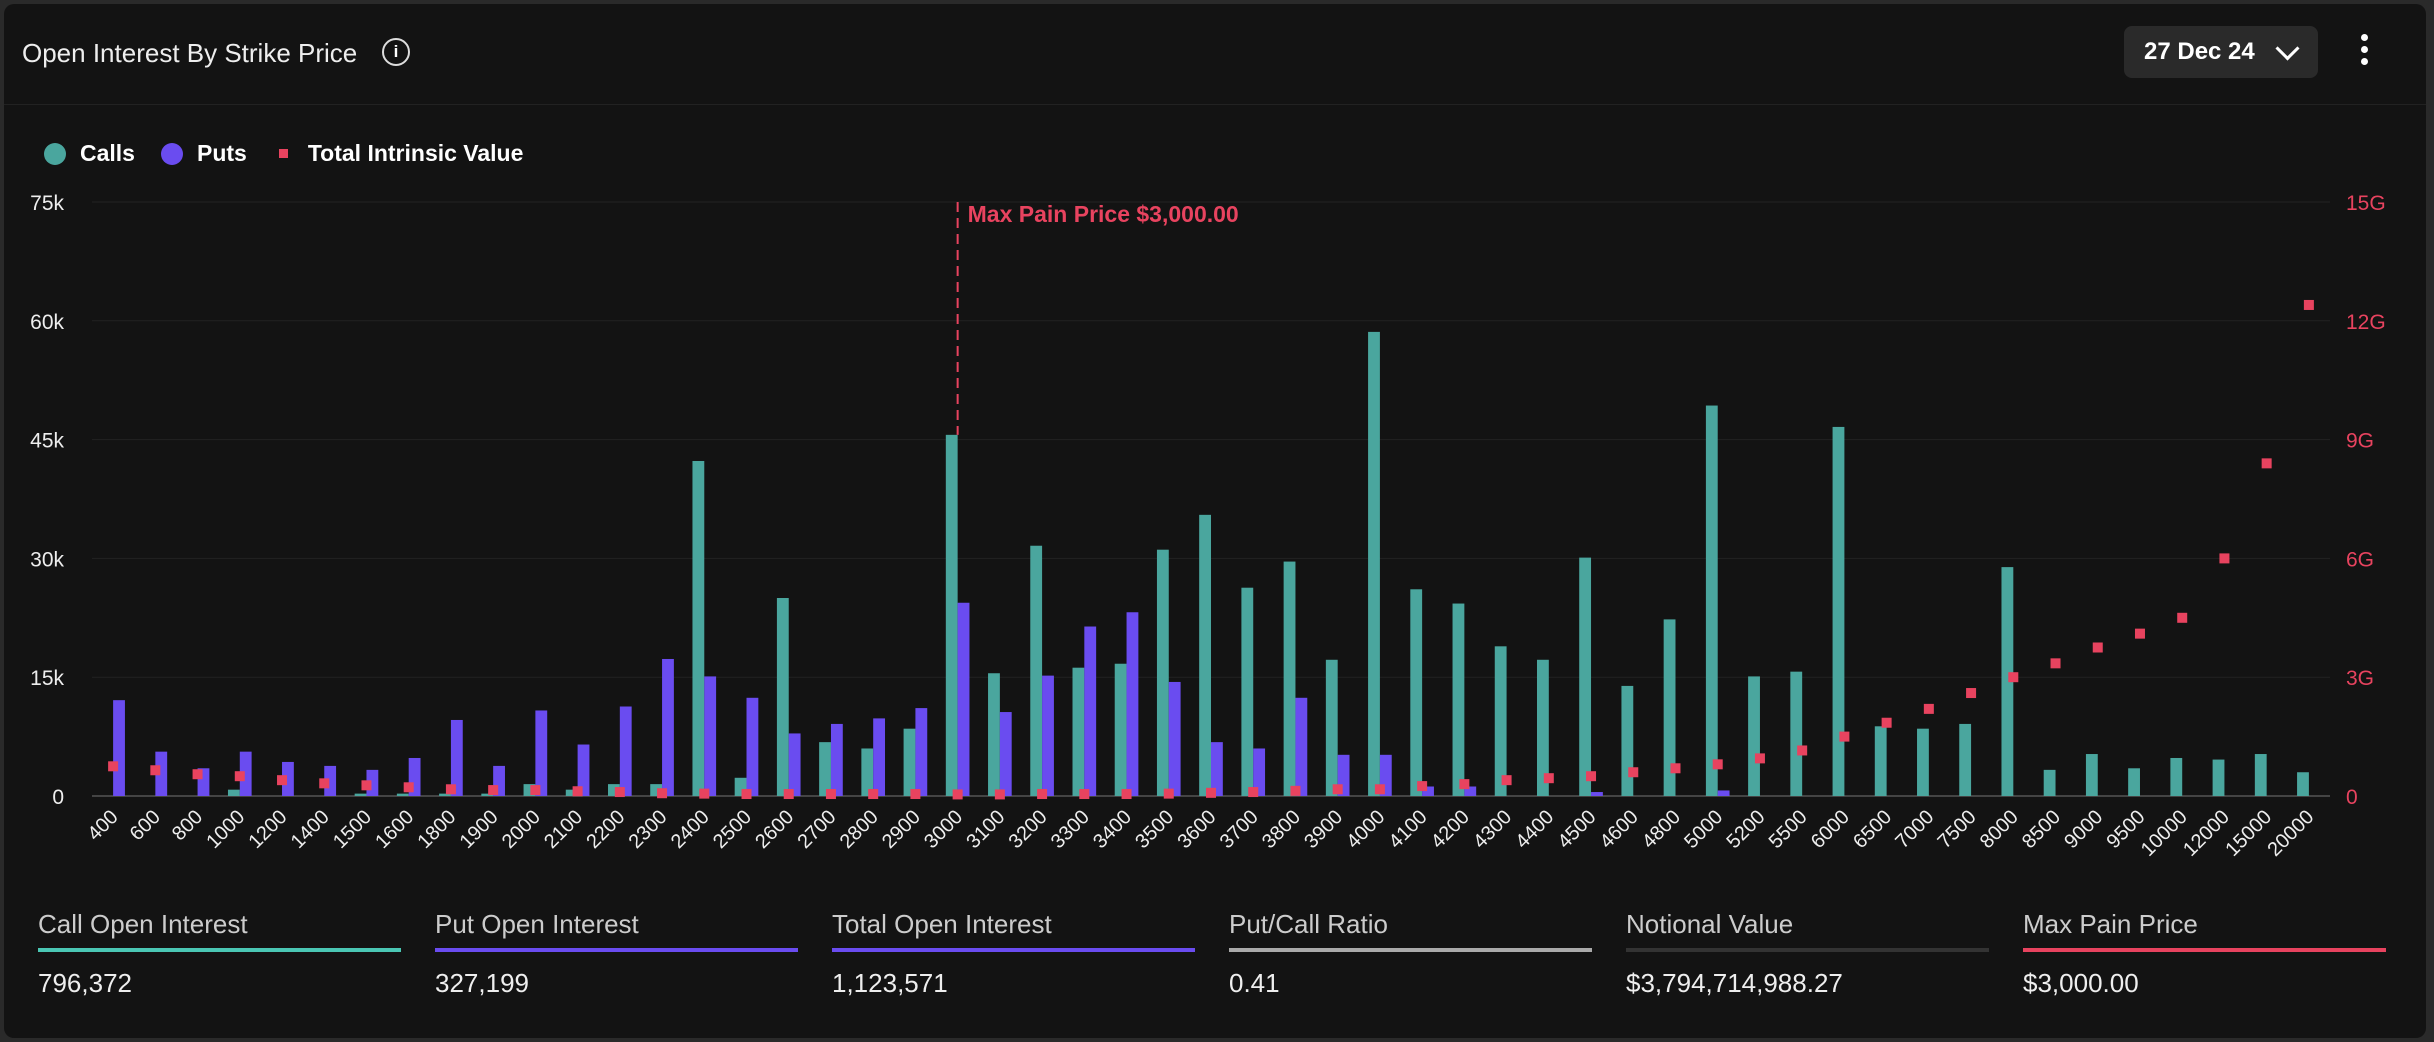 The image size is (2434, 1042). What do you see at coordinates (1450, 829) in the screenshot?
I see `x-tick: 4200` at bounding box center [1450, 829].